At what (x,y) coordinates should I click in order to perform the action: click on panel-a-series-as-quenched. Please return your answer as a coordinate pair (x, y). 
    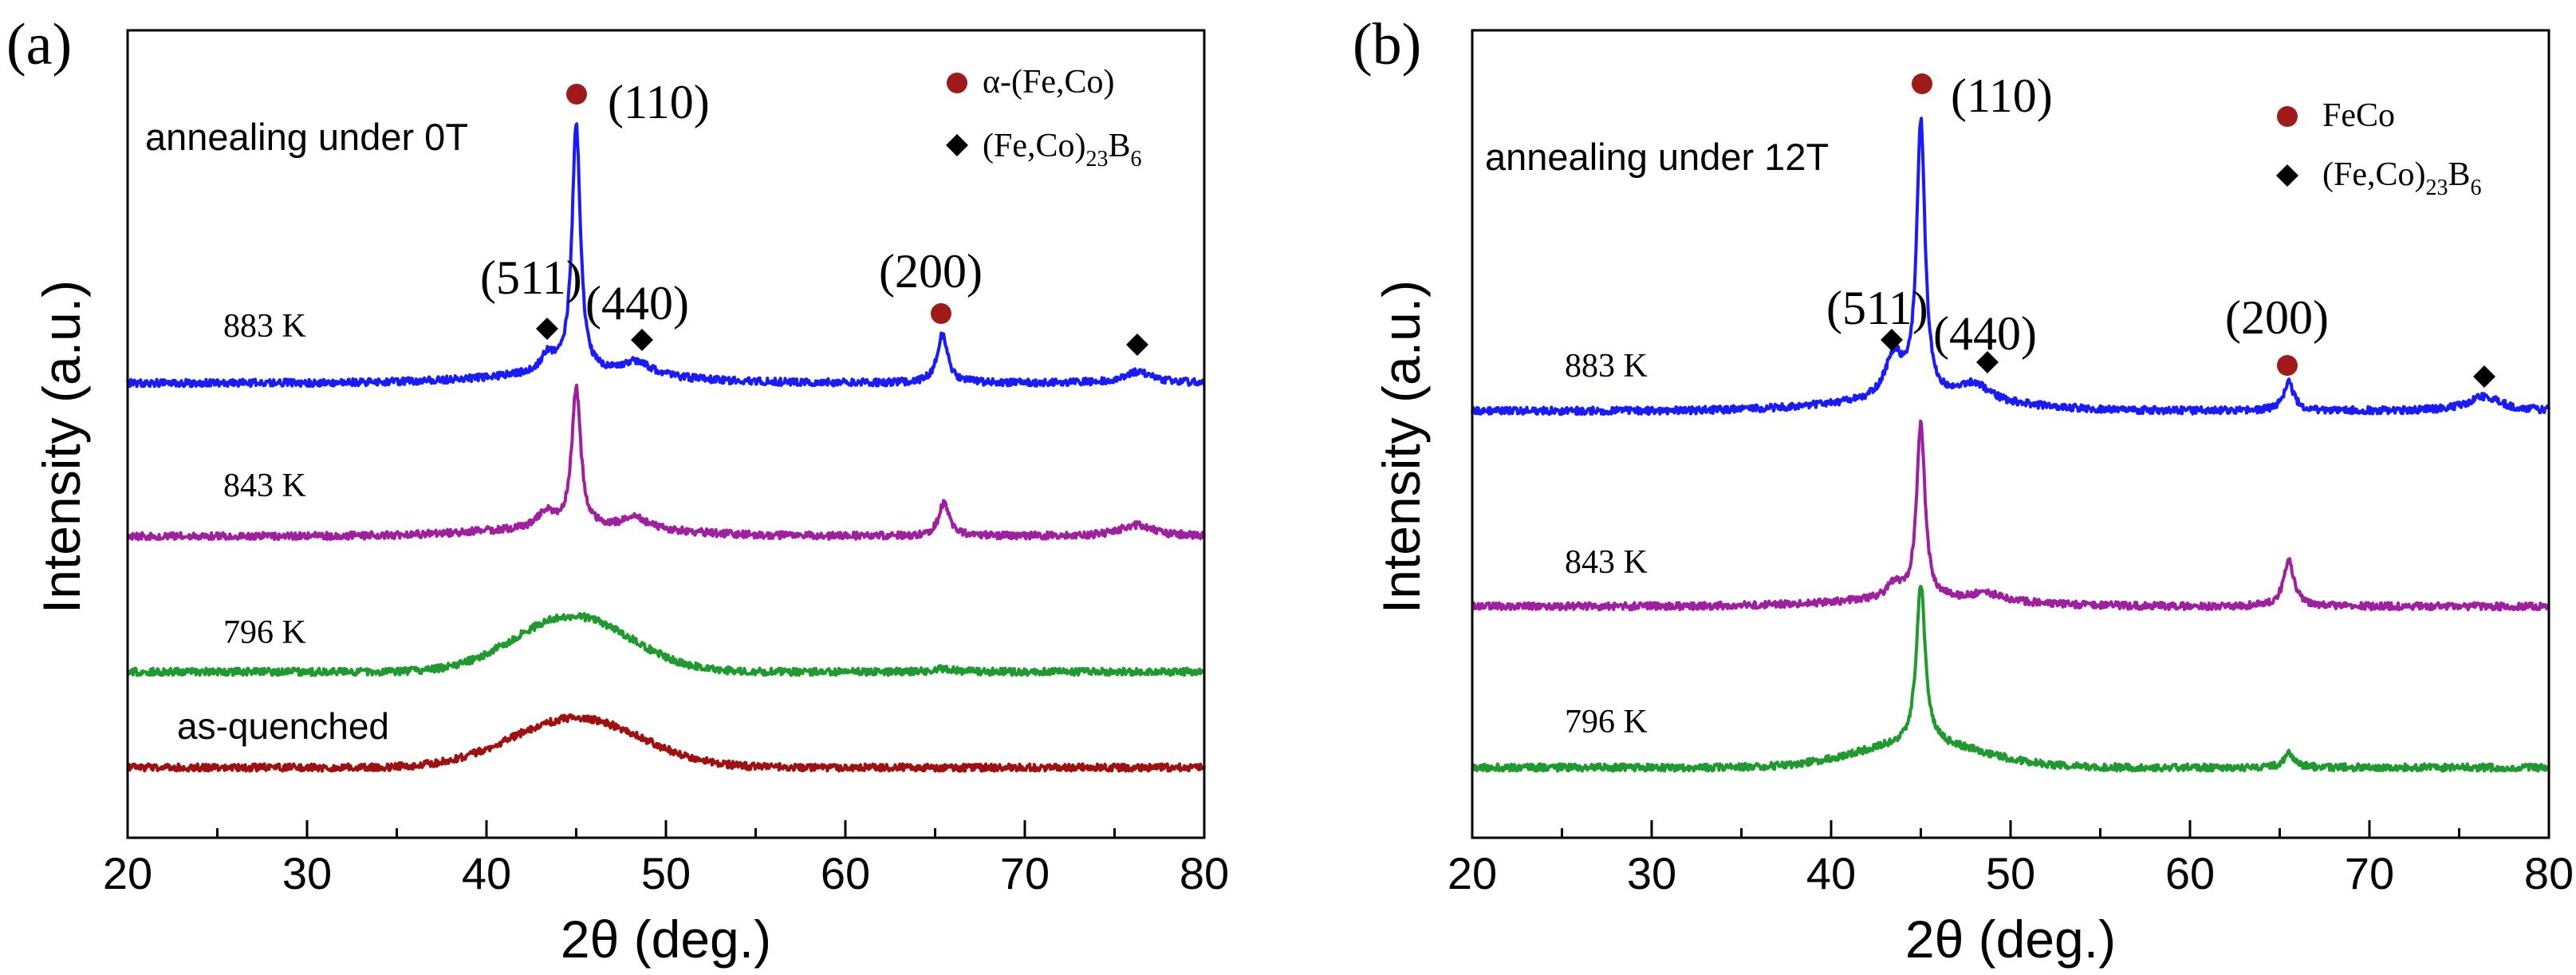
    Looking at the image, I should click on (666, 743).